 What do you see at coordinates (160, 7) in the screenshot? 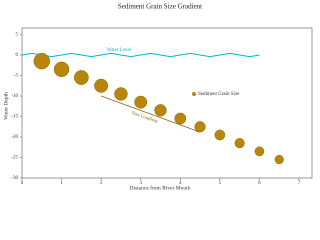
I see `chart-title: Sediment Grain Size Gradient` at bounding box center [160, 7].